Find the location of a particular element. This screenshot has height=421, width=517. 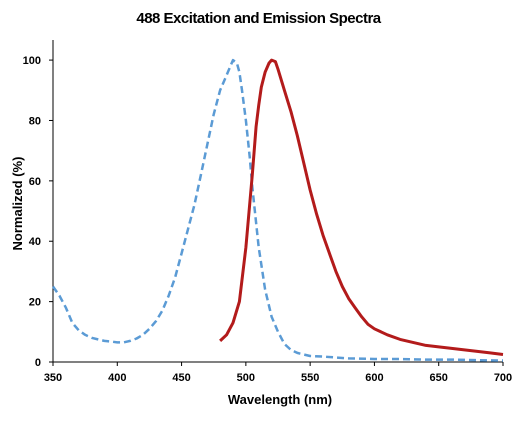

x-tick-label: 400 is located at coordinates (117, 378).